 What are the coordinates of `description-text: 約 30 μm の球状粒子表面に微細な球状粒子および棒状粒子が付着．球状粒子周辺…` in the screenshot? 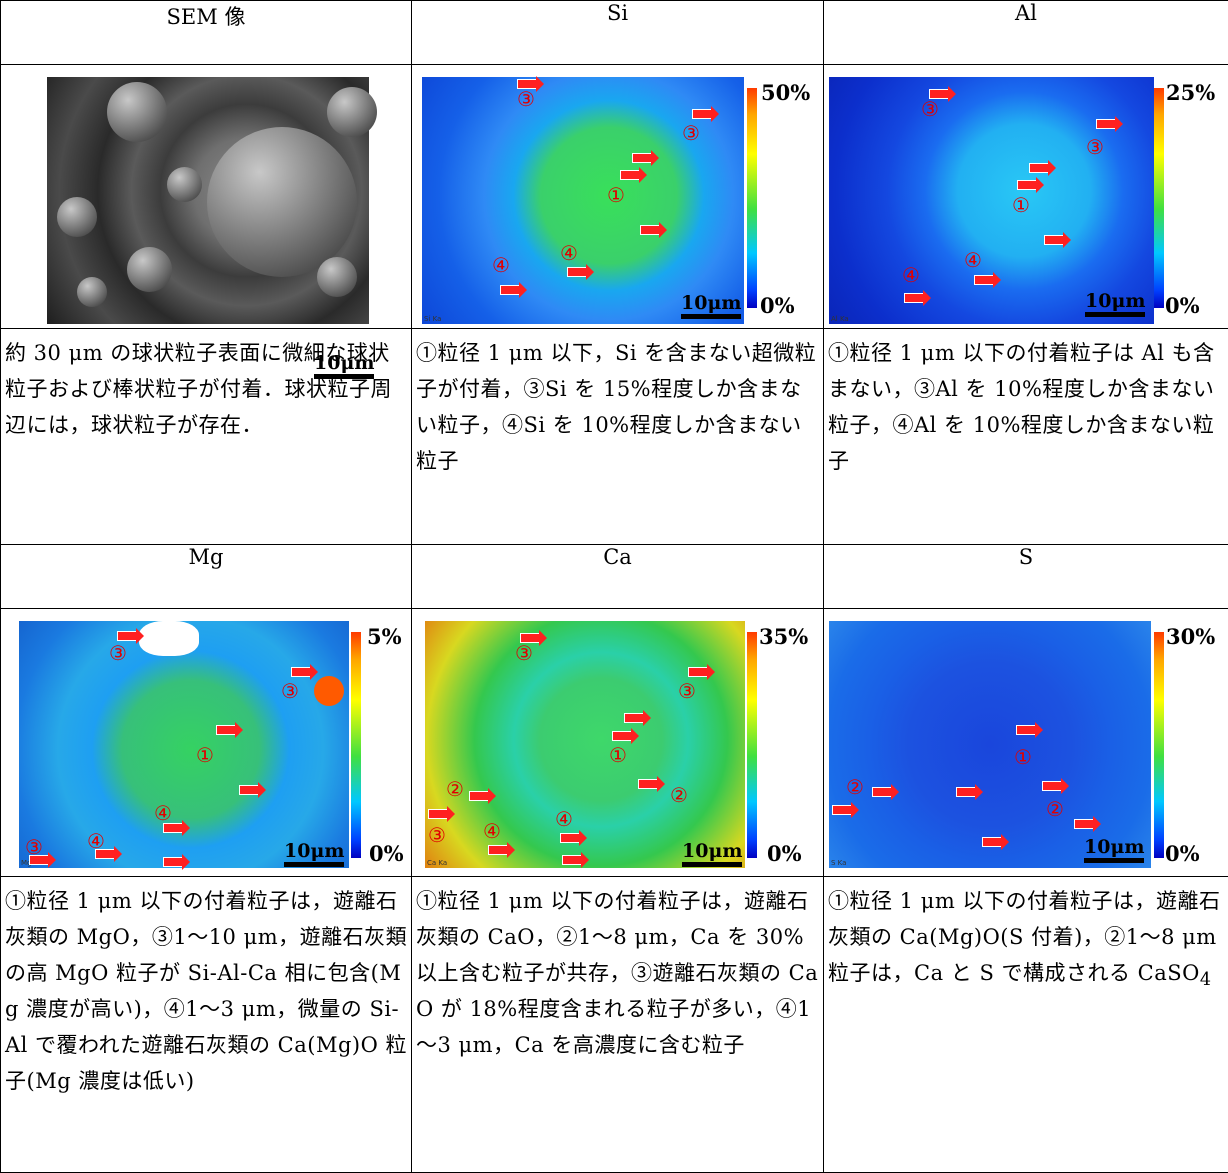 It's located at (206, 386).